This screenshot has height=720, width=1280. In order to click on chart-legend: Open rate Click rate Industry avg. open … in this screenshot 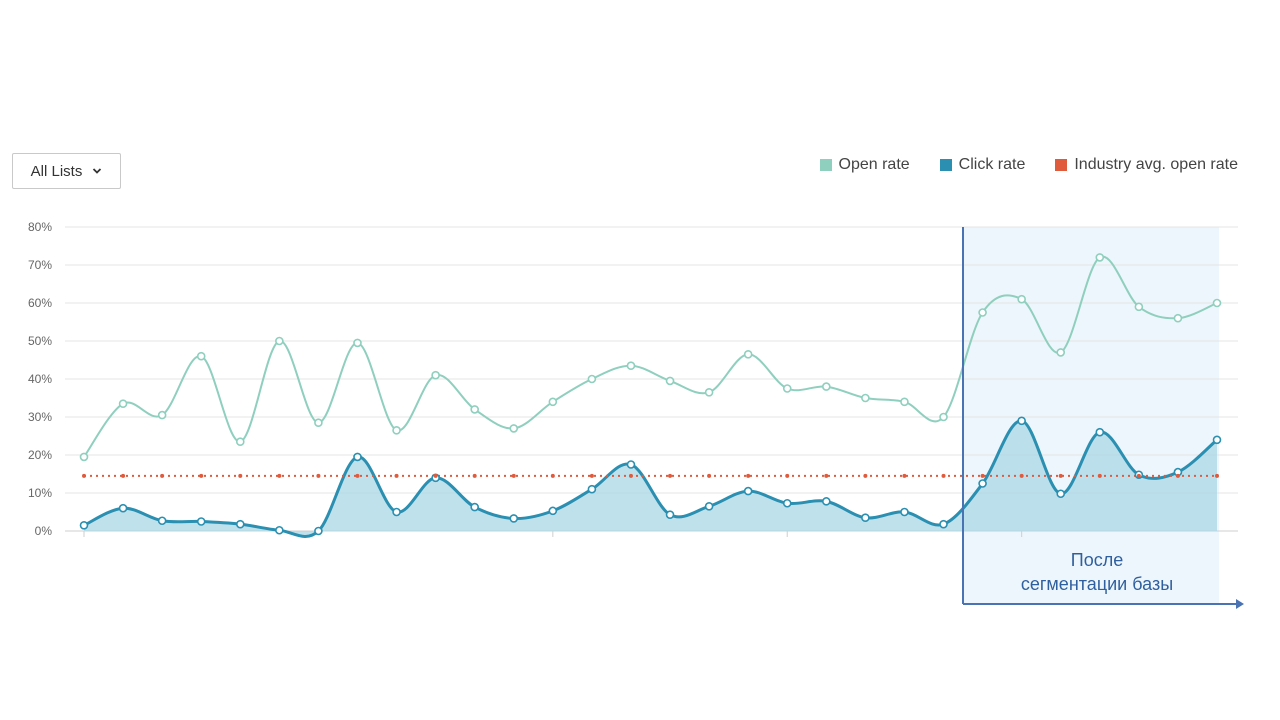, I will do `click(1028, 165)`.